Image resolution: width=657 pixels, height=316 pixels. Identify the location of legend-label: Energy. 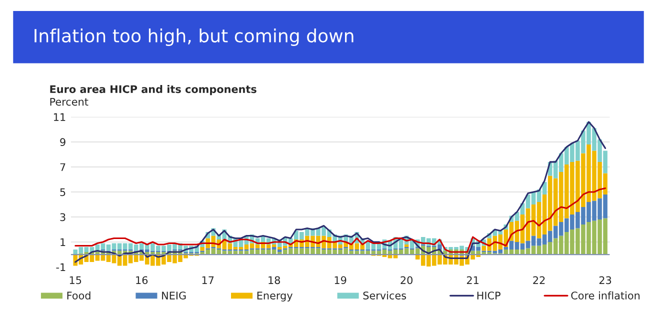
(275, 297).